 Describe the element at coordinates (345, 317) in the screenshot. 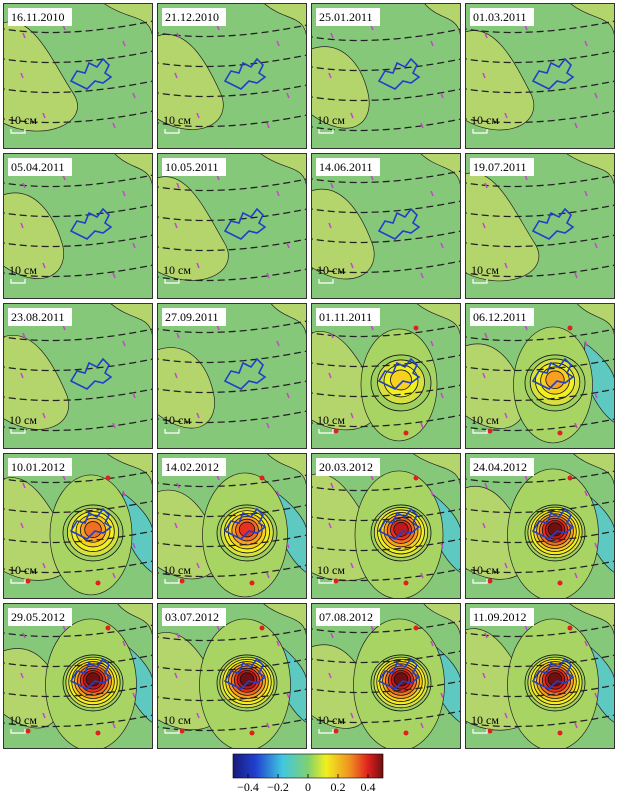

I see `date-label: 01.11.2011` at that location.